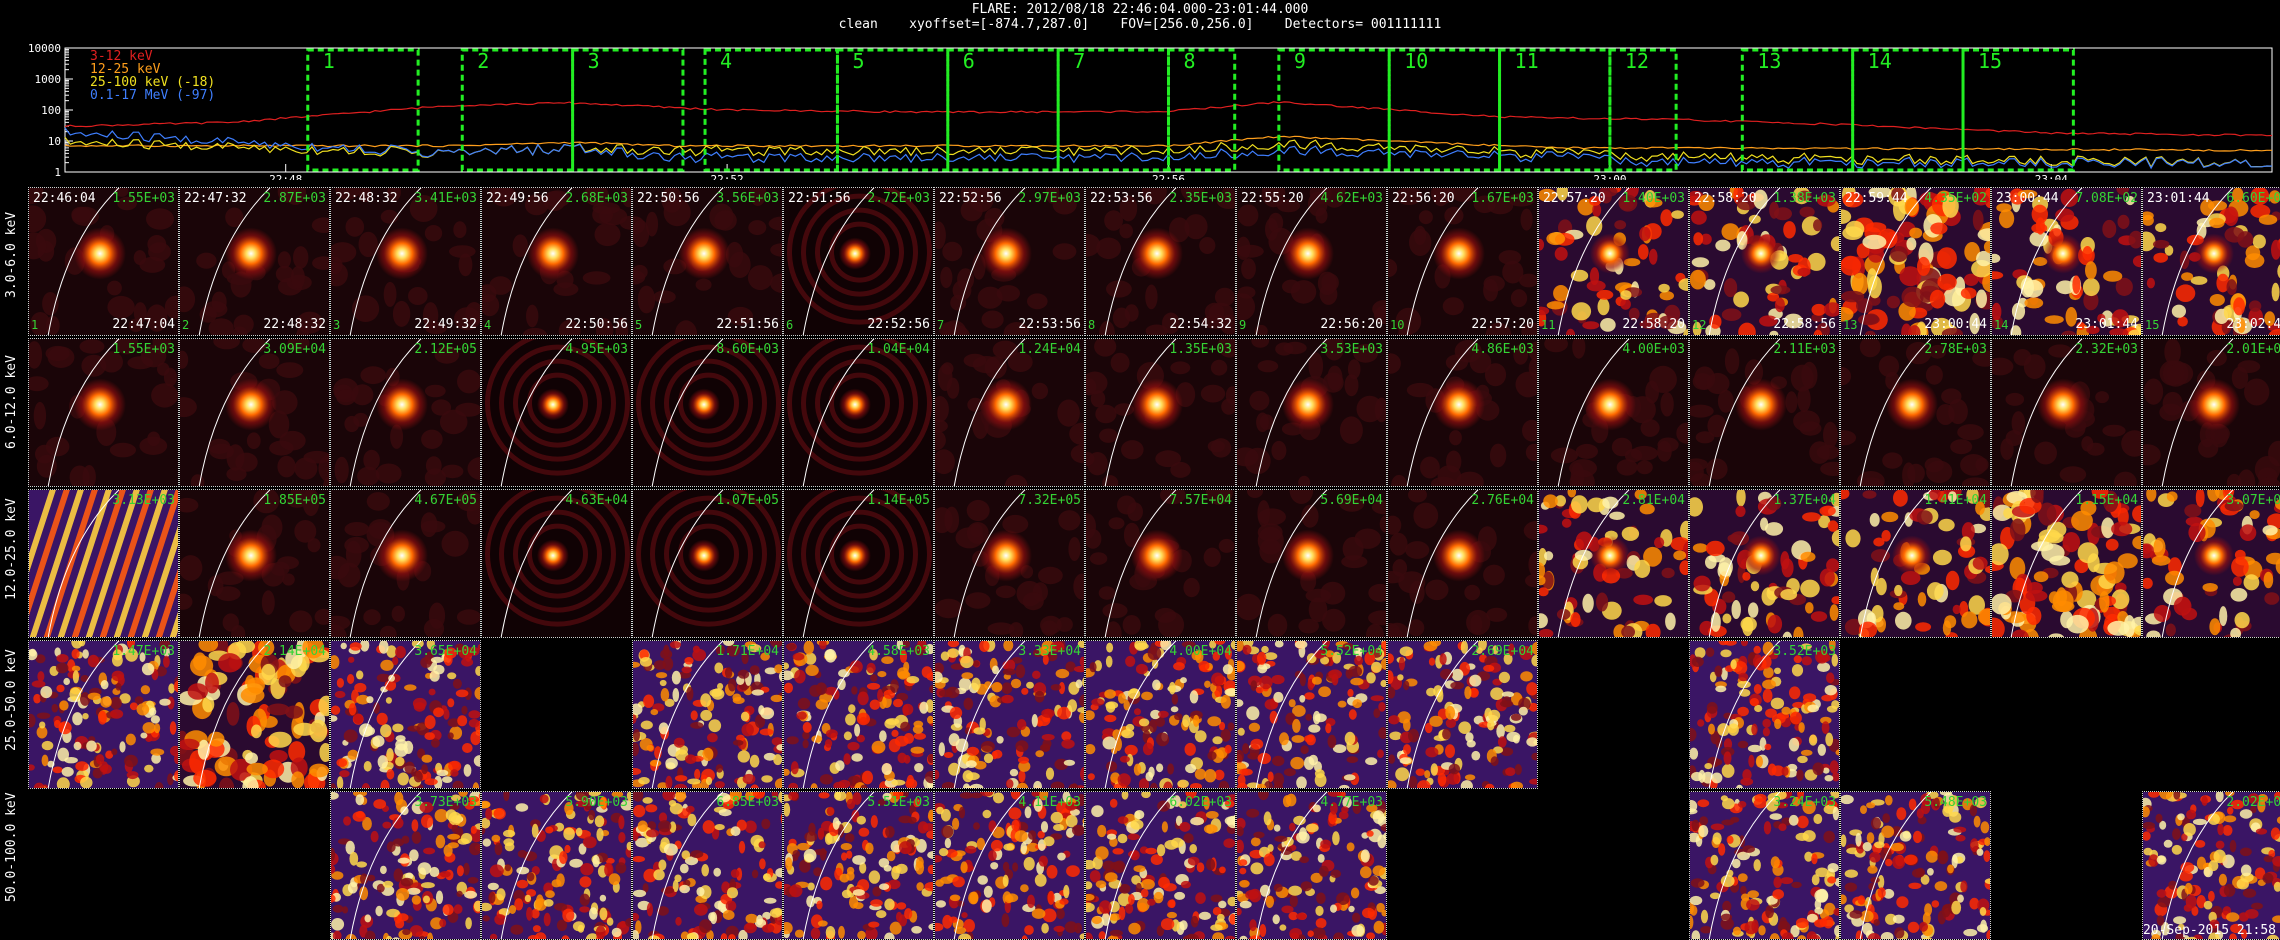  I want to click on image-tile: 2.02E+04, so click(2211, 865).